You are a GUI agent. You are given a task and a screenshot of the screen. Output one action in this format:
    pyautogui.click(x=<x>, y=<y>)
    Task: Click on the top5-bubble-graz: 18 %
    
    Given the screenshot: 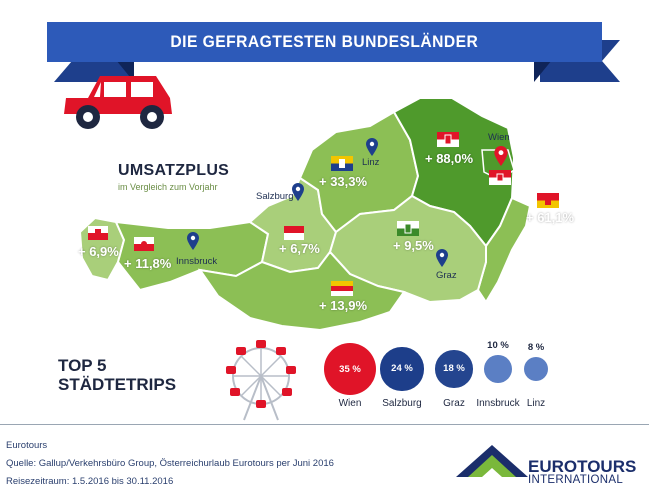 What is the action you would take?
    pyautogui.click(x=454, y=369)
    